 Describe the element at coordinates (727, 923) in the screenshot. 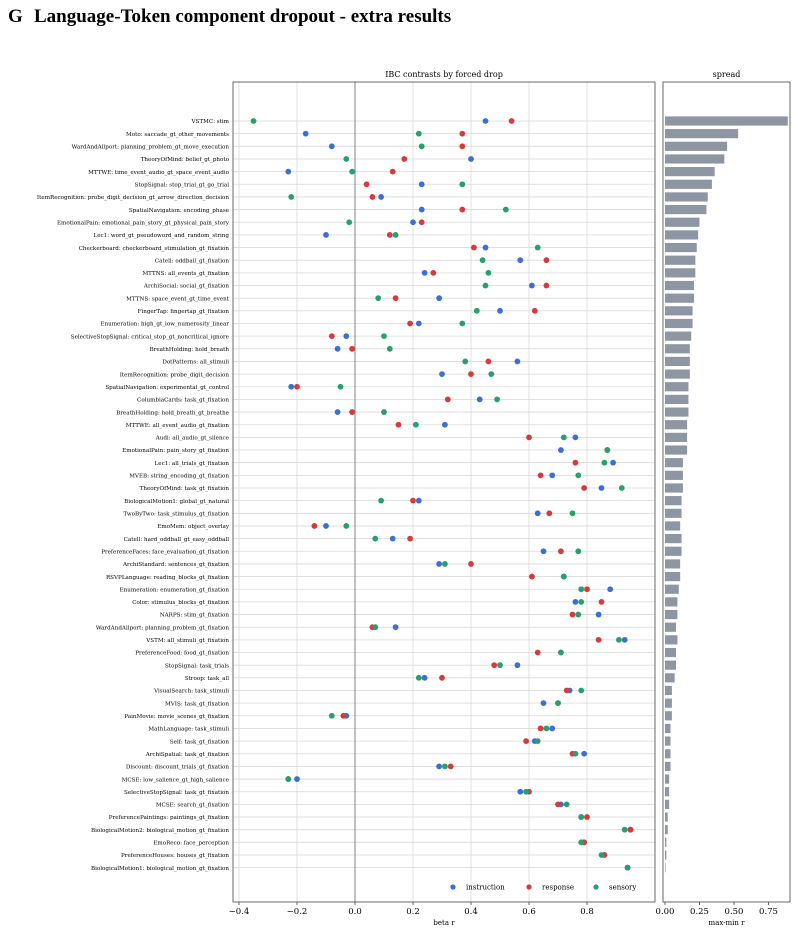

I see `spread-x-axis-label: max-min r` at that location.